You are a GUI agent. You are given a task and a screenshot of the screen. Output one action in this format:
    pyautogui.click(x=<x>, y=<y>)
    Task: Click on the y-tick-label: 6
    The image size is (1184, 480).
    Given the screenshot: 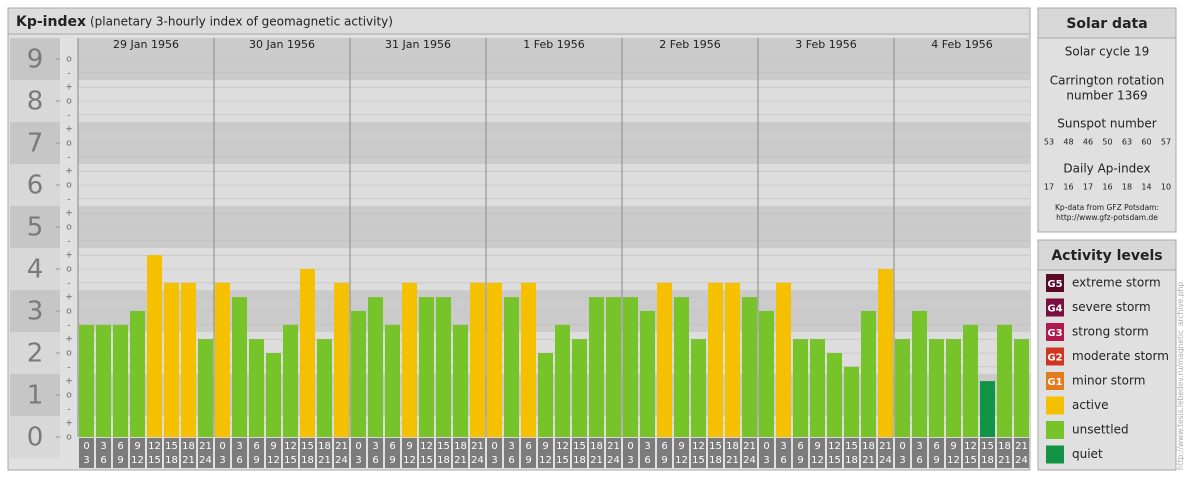 What is the action you would take?
    pyautogui.click(x=35, y=186)
    